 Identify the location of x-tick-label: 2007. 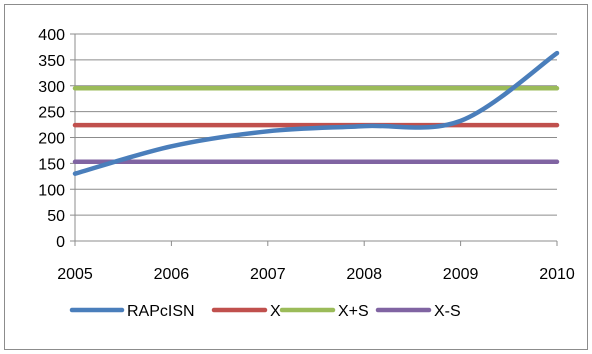
(268, 274).